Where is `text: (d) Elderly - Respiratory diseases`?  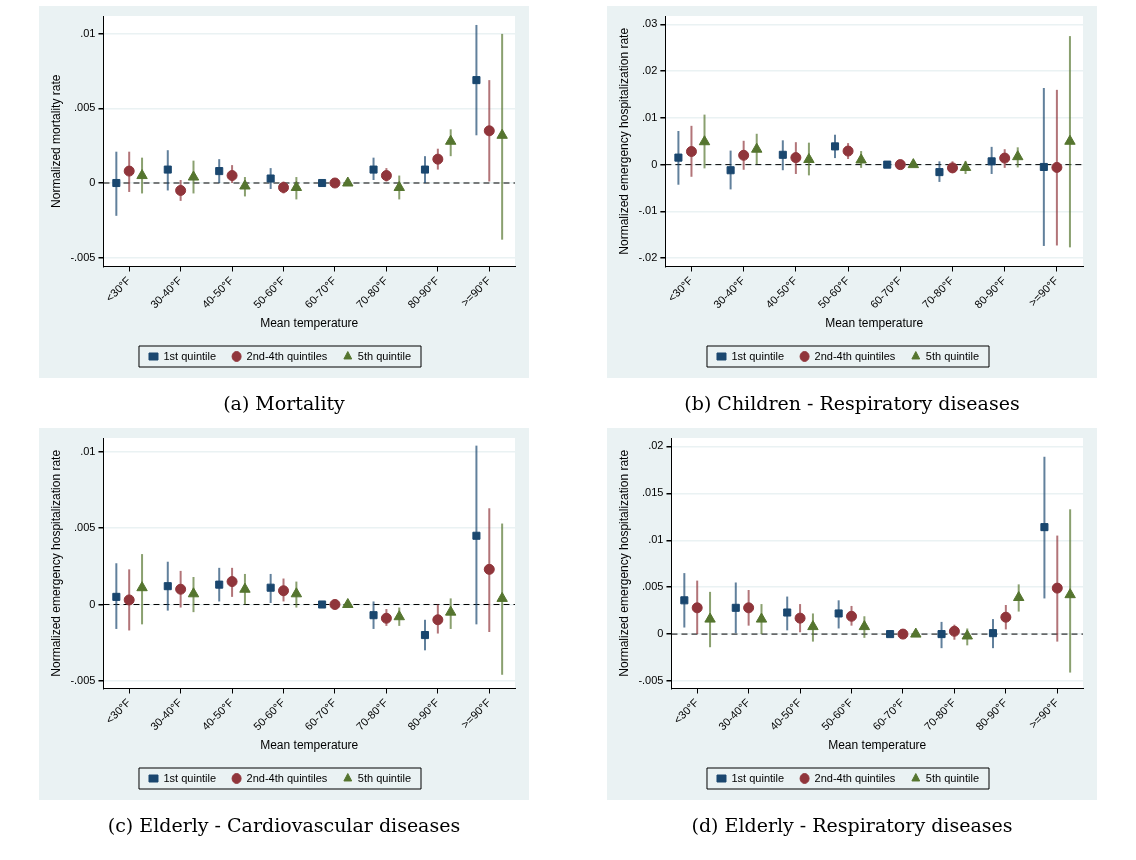 text: (d) Elderly - Respiratory diseases is located at coordinates (852, 826).